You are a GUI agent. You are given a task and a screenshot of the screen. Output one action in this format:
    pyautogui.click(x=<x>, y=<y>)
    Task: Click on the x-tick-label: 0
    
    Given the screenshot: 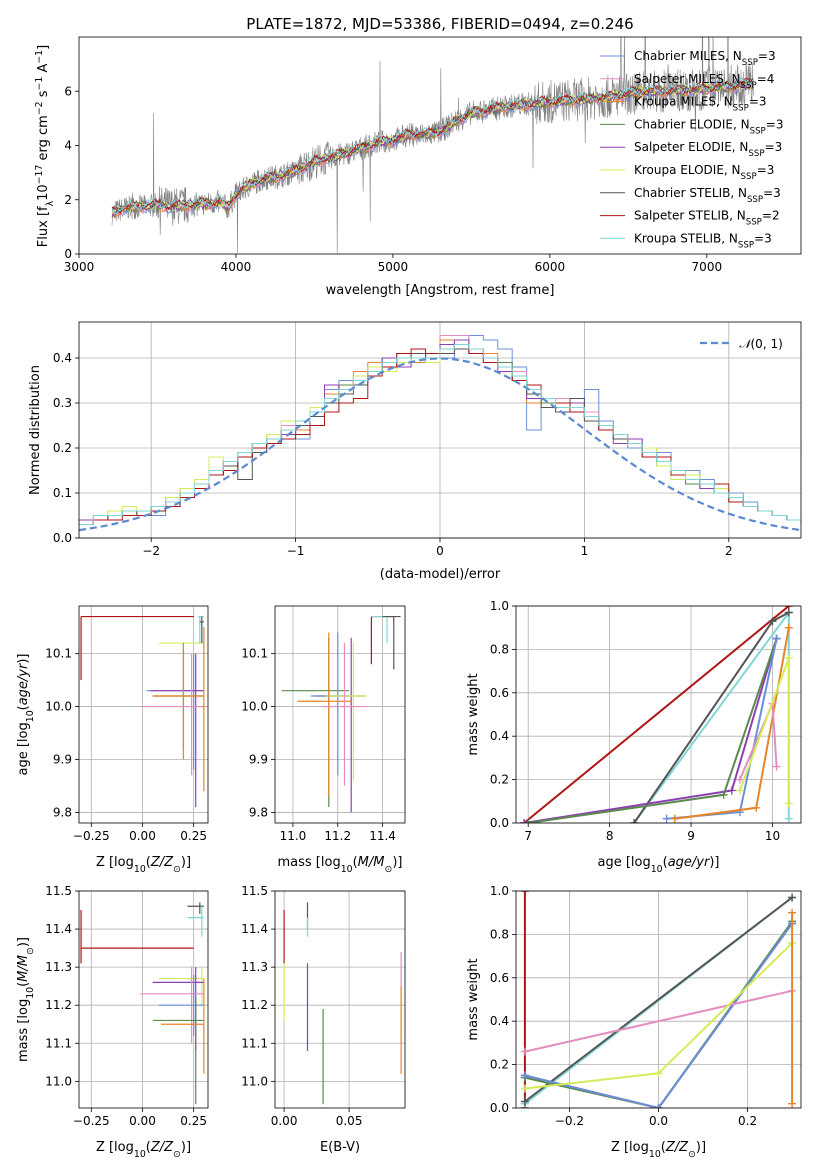 What is the action you would take?
    pyautogui.click(x=440, y=551)
    